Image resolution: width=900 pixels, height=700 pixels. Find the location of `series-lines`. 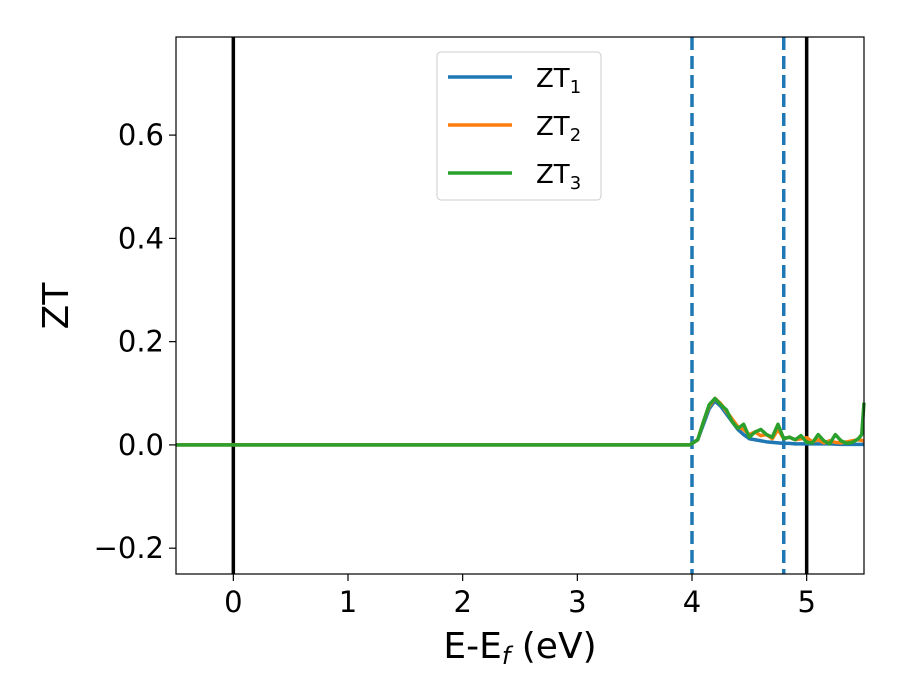

series-lines is located at coordinates (521, 421).